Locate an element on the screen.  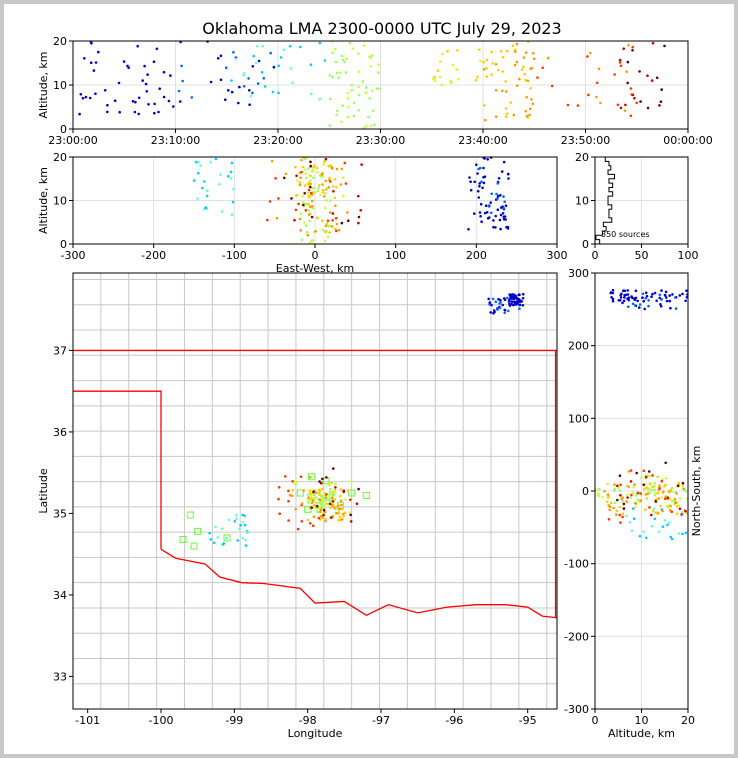
time-height-xtick-label: 23:40:00 is located at coordinates (482, 140).